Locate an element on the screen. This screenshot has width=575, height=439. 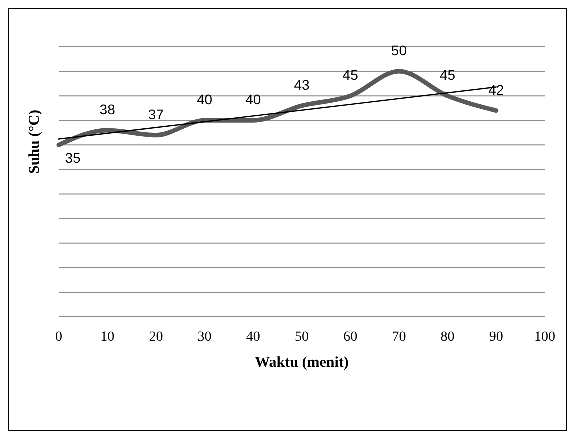
x-tick-label: 0 is located at coordinates (59, 337).